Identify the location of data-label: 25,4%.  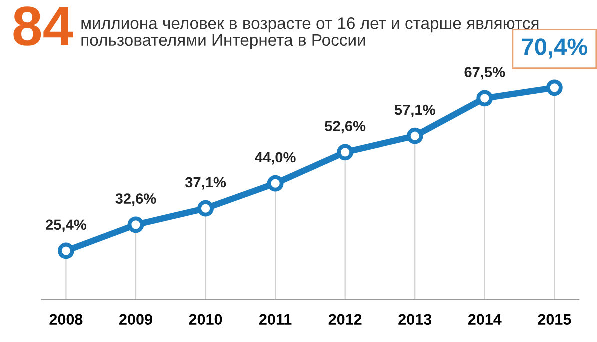
(66, 226).